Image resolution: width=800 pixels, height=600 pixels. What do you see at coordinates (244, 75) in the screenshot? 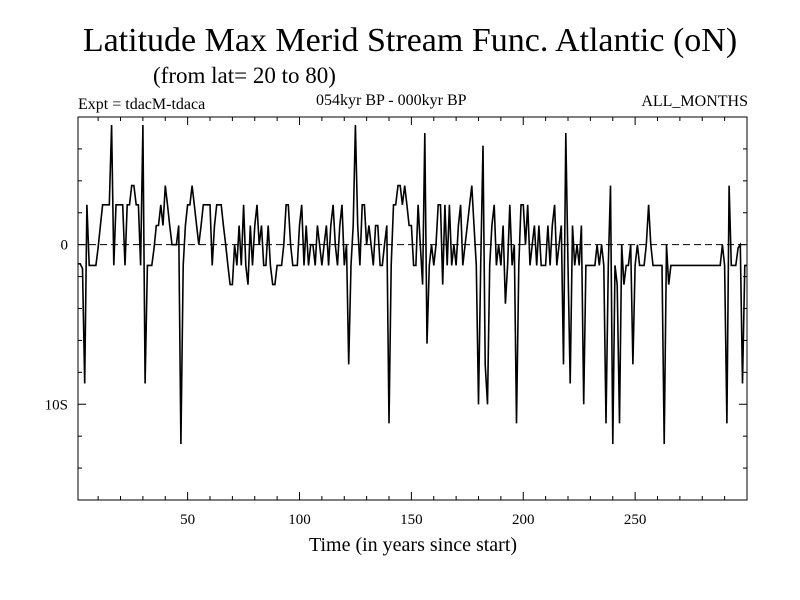
I see `chart-subtitle: (from lat= 20 to 80)` at bounding box center [244, 75].